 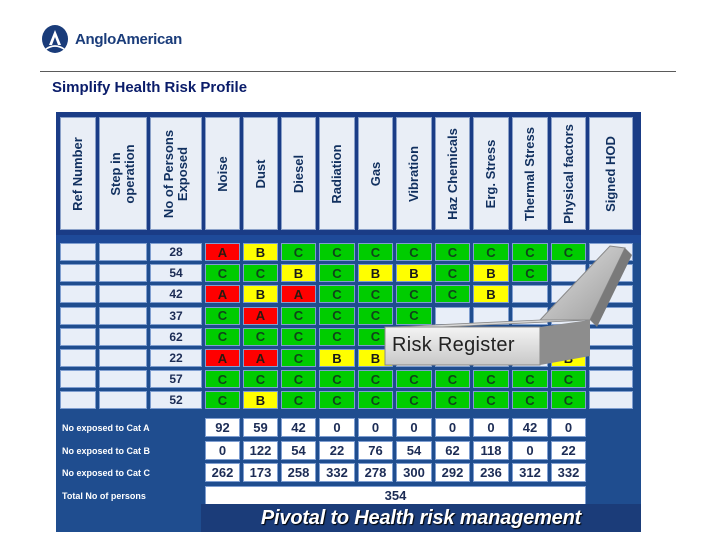 What do you see at coordinates (611, 173) in the screenshot?
I see `column-header: Signed HOD` at bounding box center [611, 173].